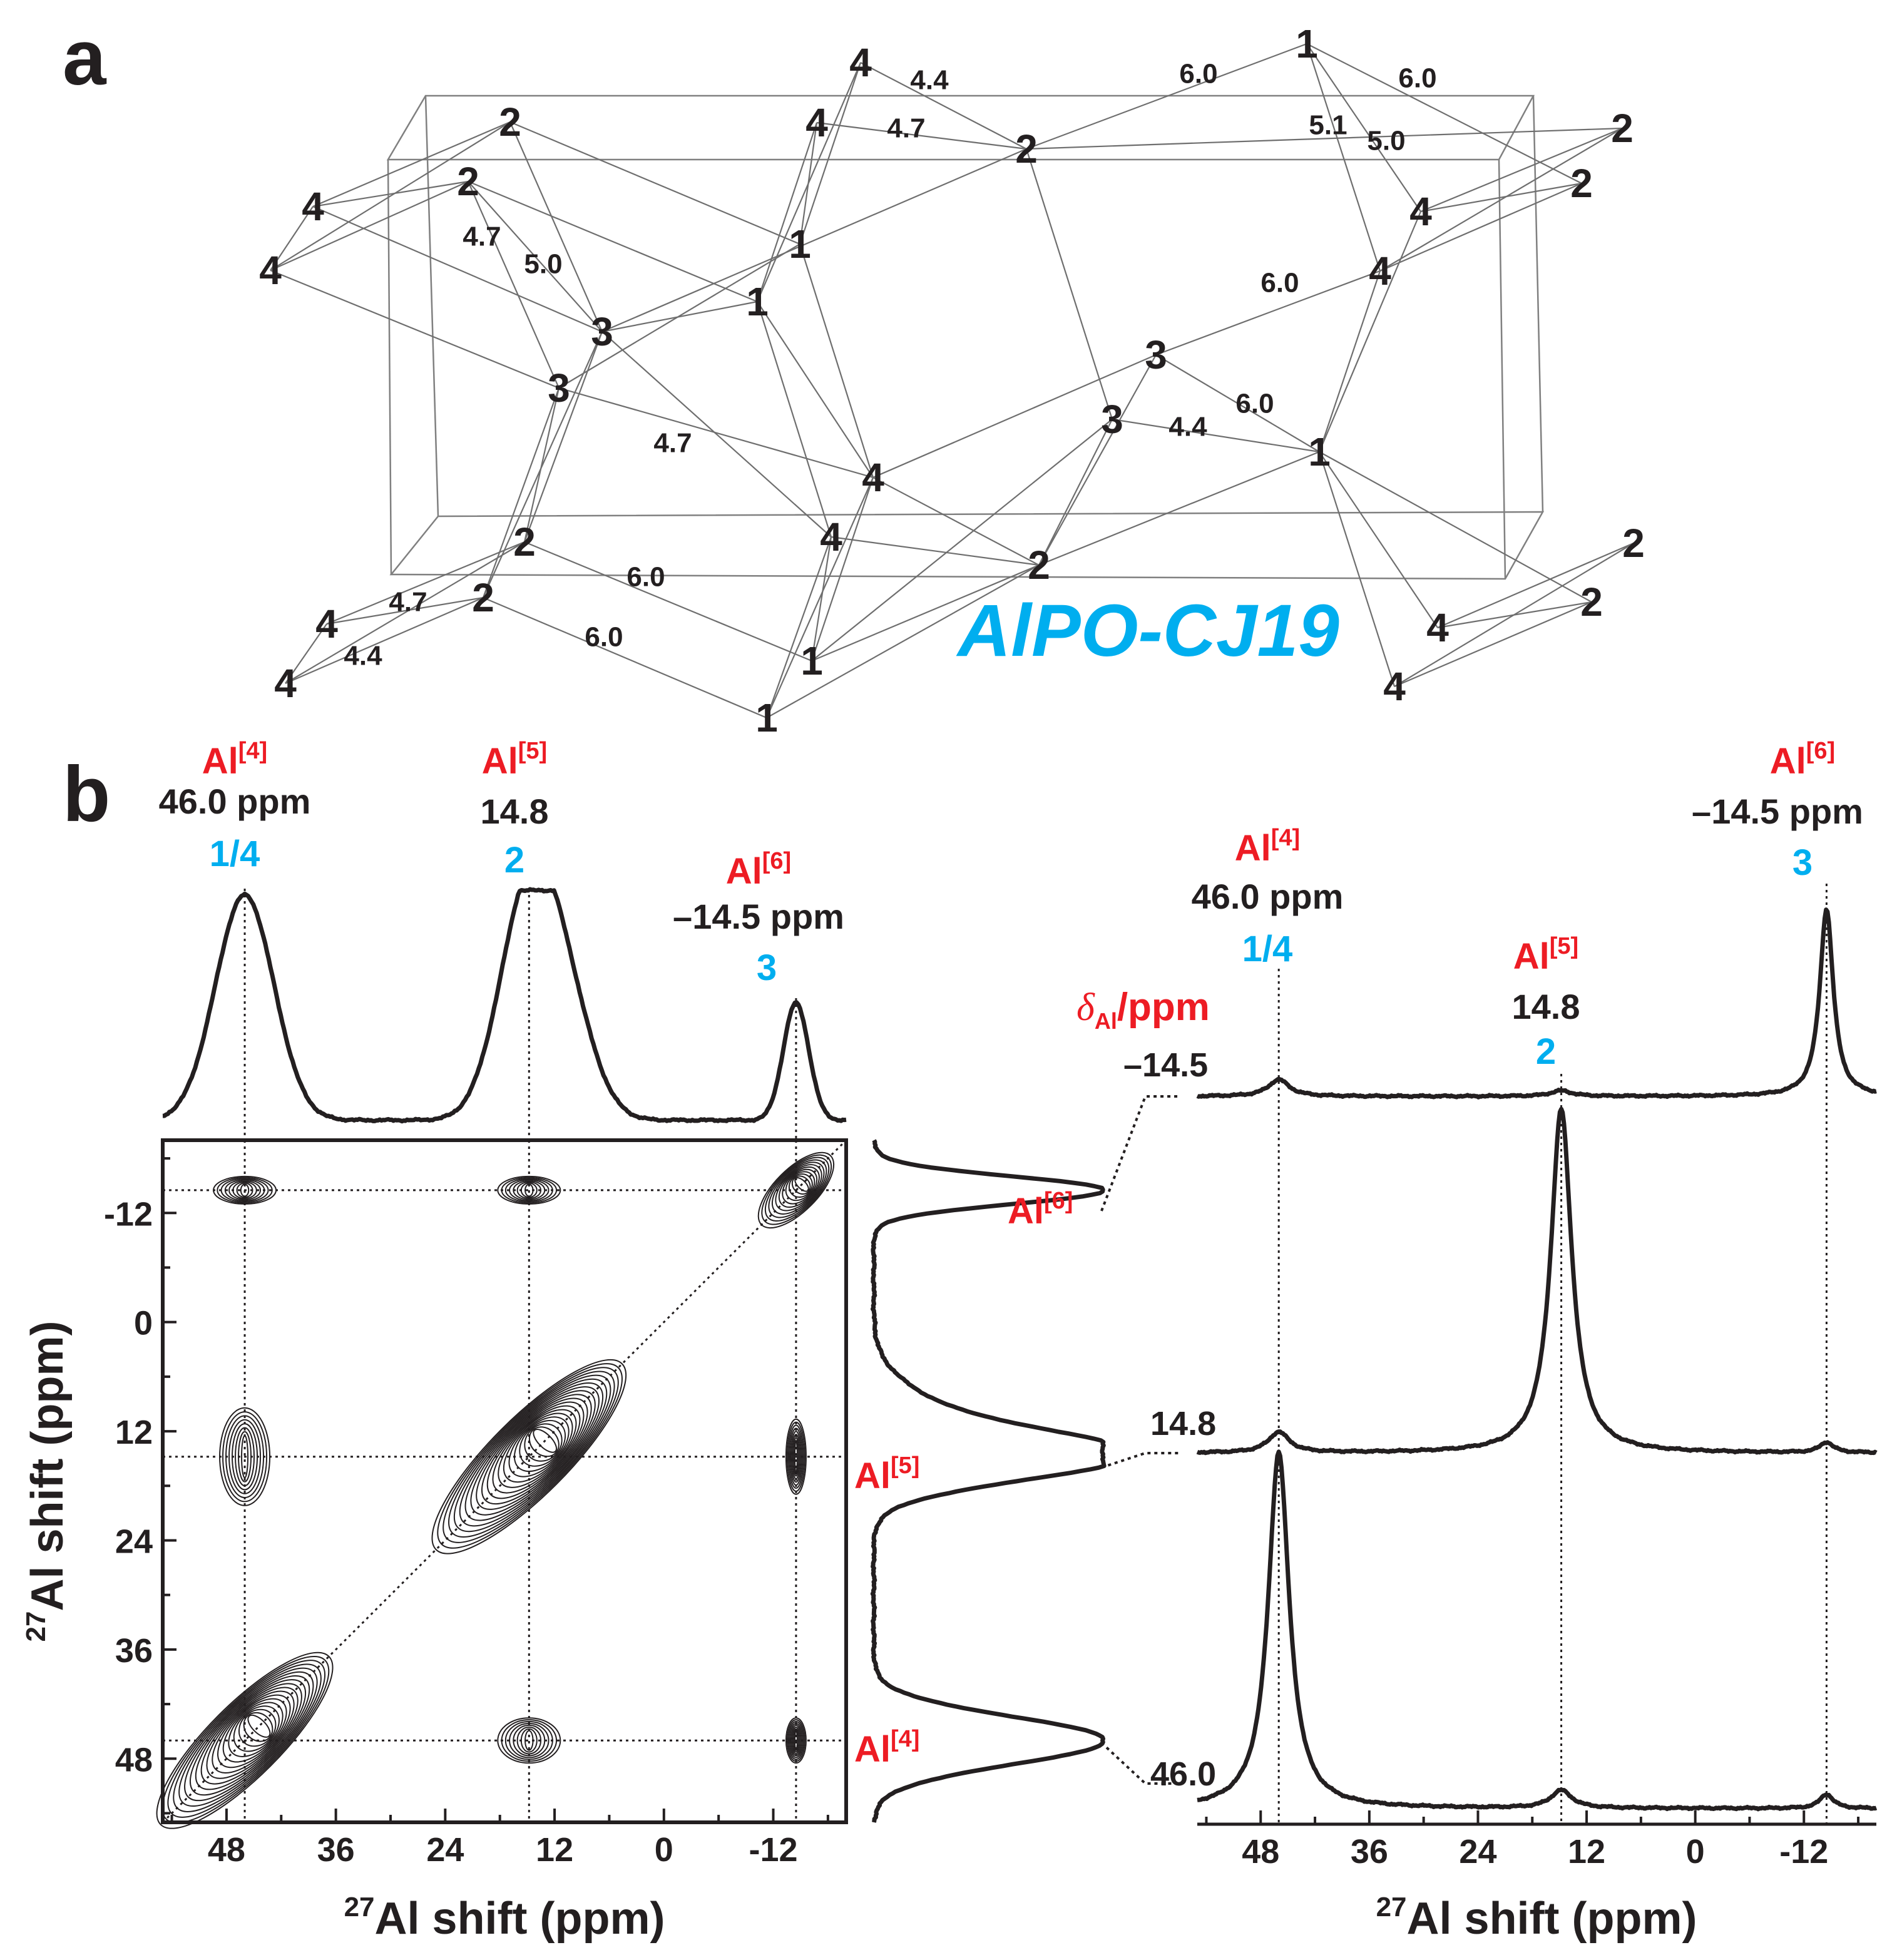 This screenshot has width=1897, height=1960. Describe the element at coordinates (1777, 811) in the screenshot. I see `svg-text: –14.5 ppm` at that location.